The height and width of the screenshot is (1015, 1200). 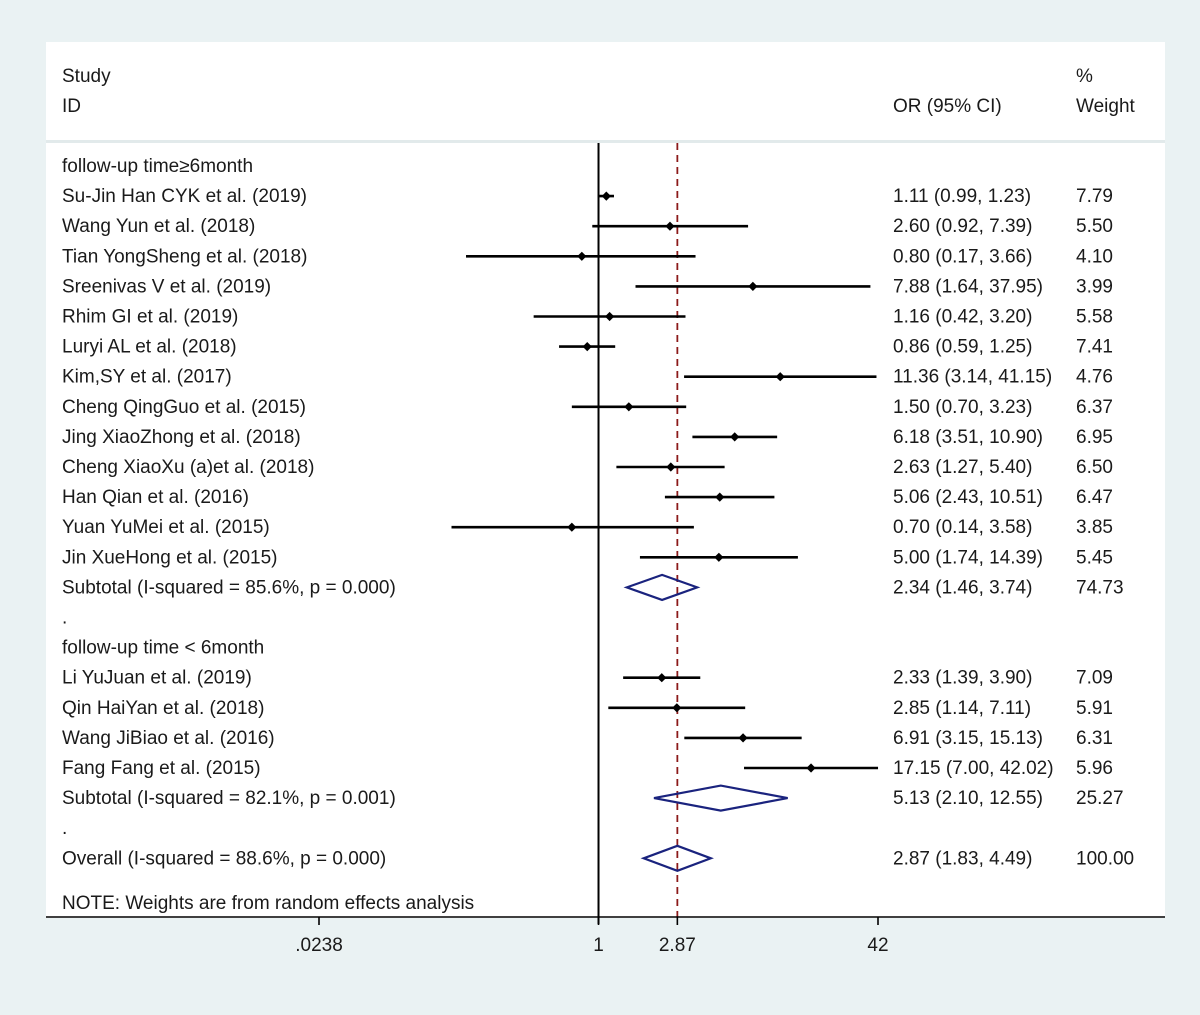 What do you see at coordinates (962, 708) in the screenshot?
I see `or-ci-text: 2.85 (1.14, 7.11)` at bounding box center [962, 708].